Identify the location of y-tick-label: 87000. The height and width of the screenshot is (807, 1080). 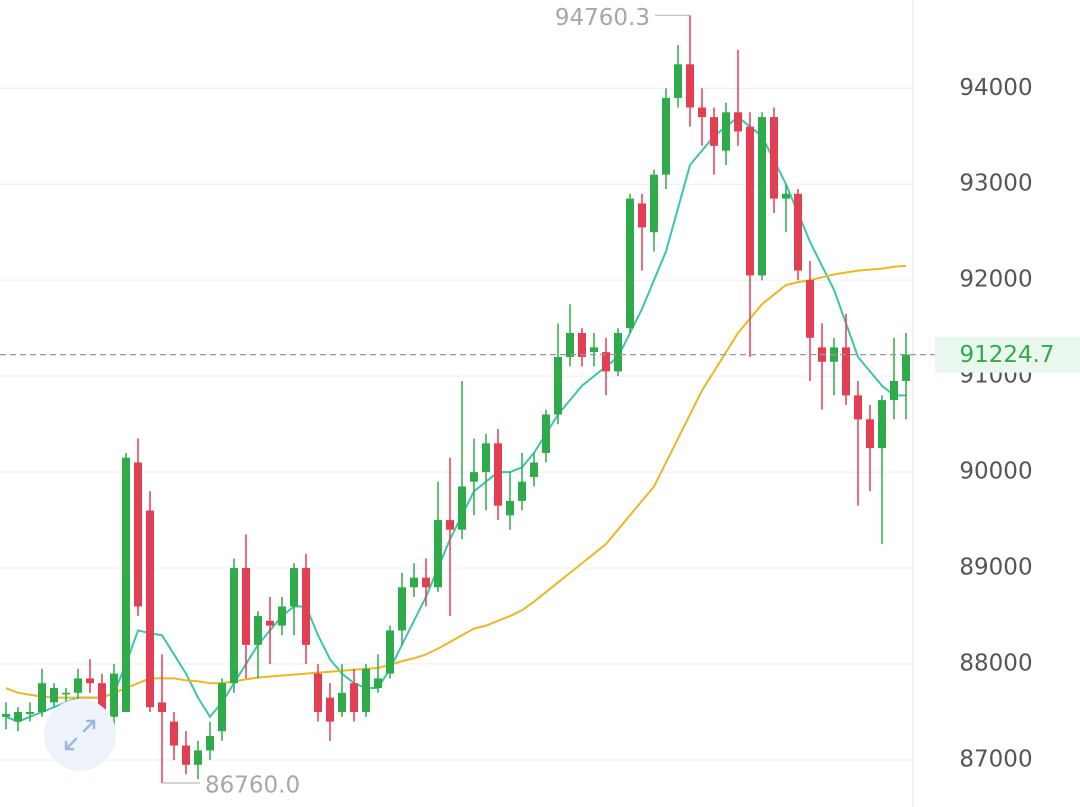
(995, 759).